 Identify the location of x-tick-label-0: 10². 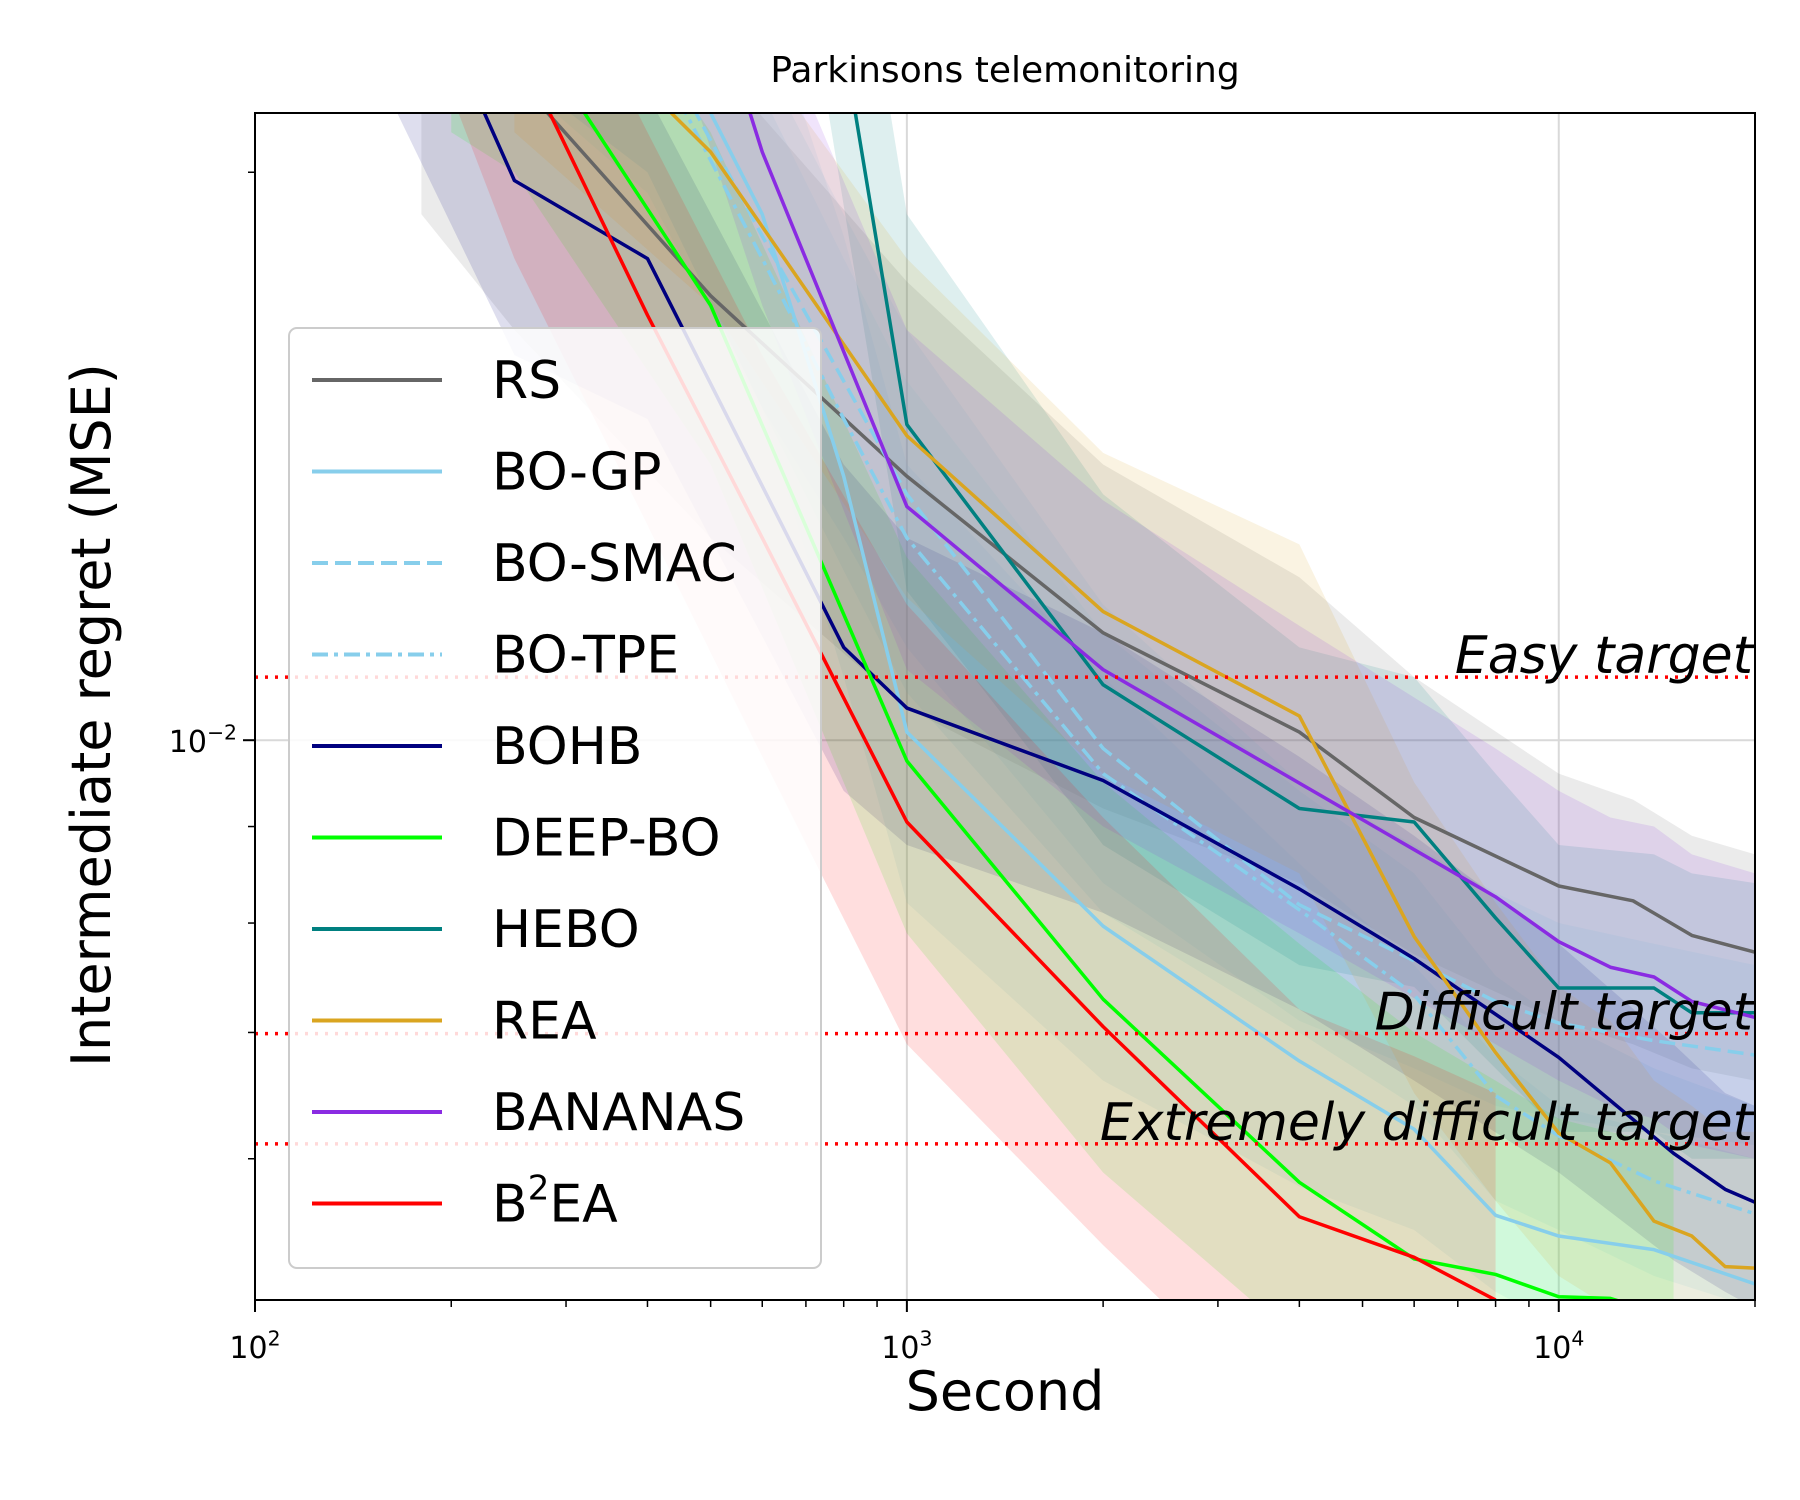
(254, 1346).